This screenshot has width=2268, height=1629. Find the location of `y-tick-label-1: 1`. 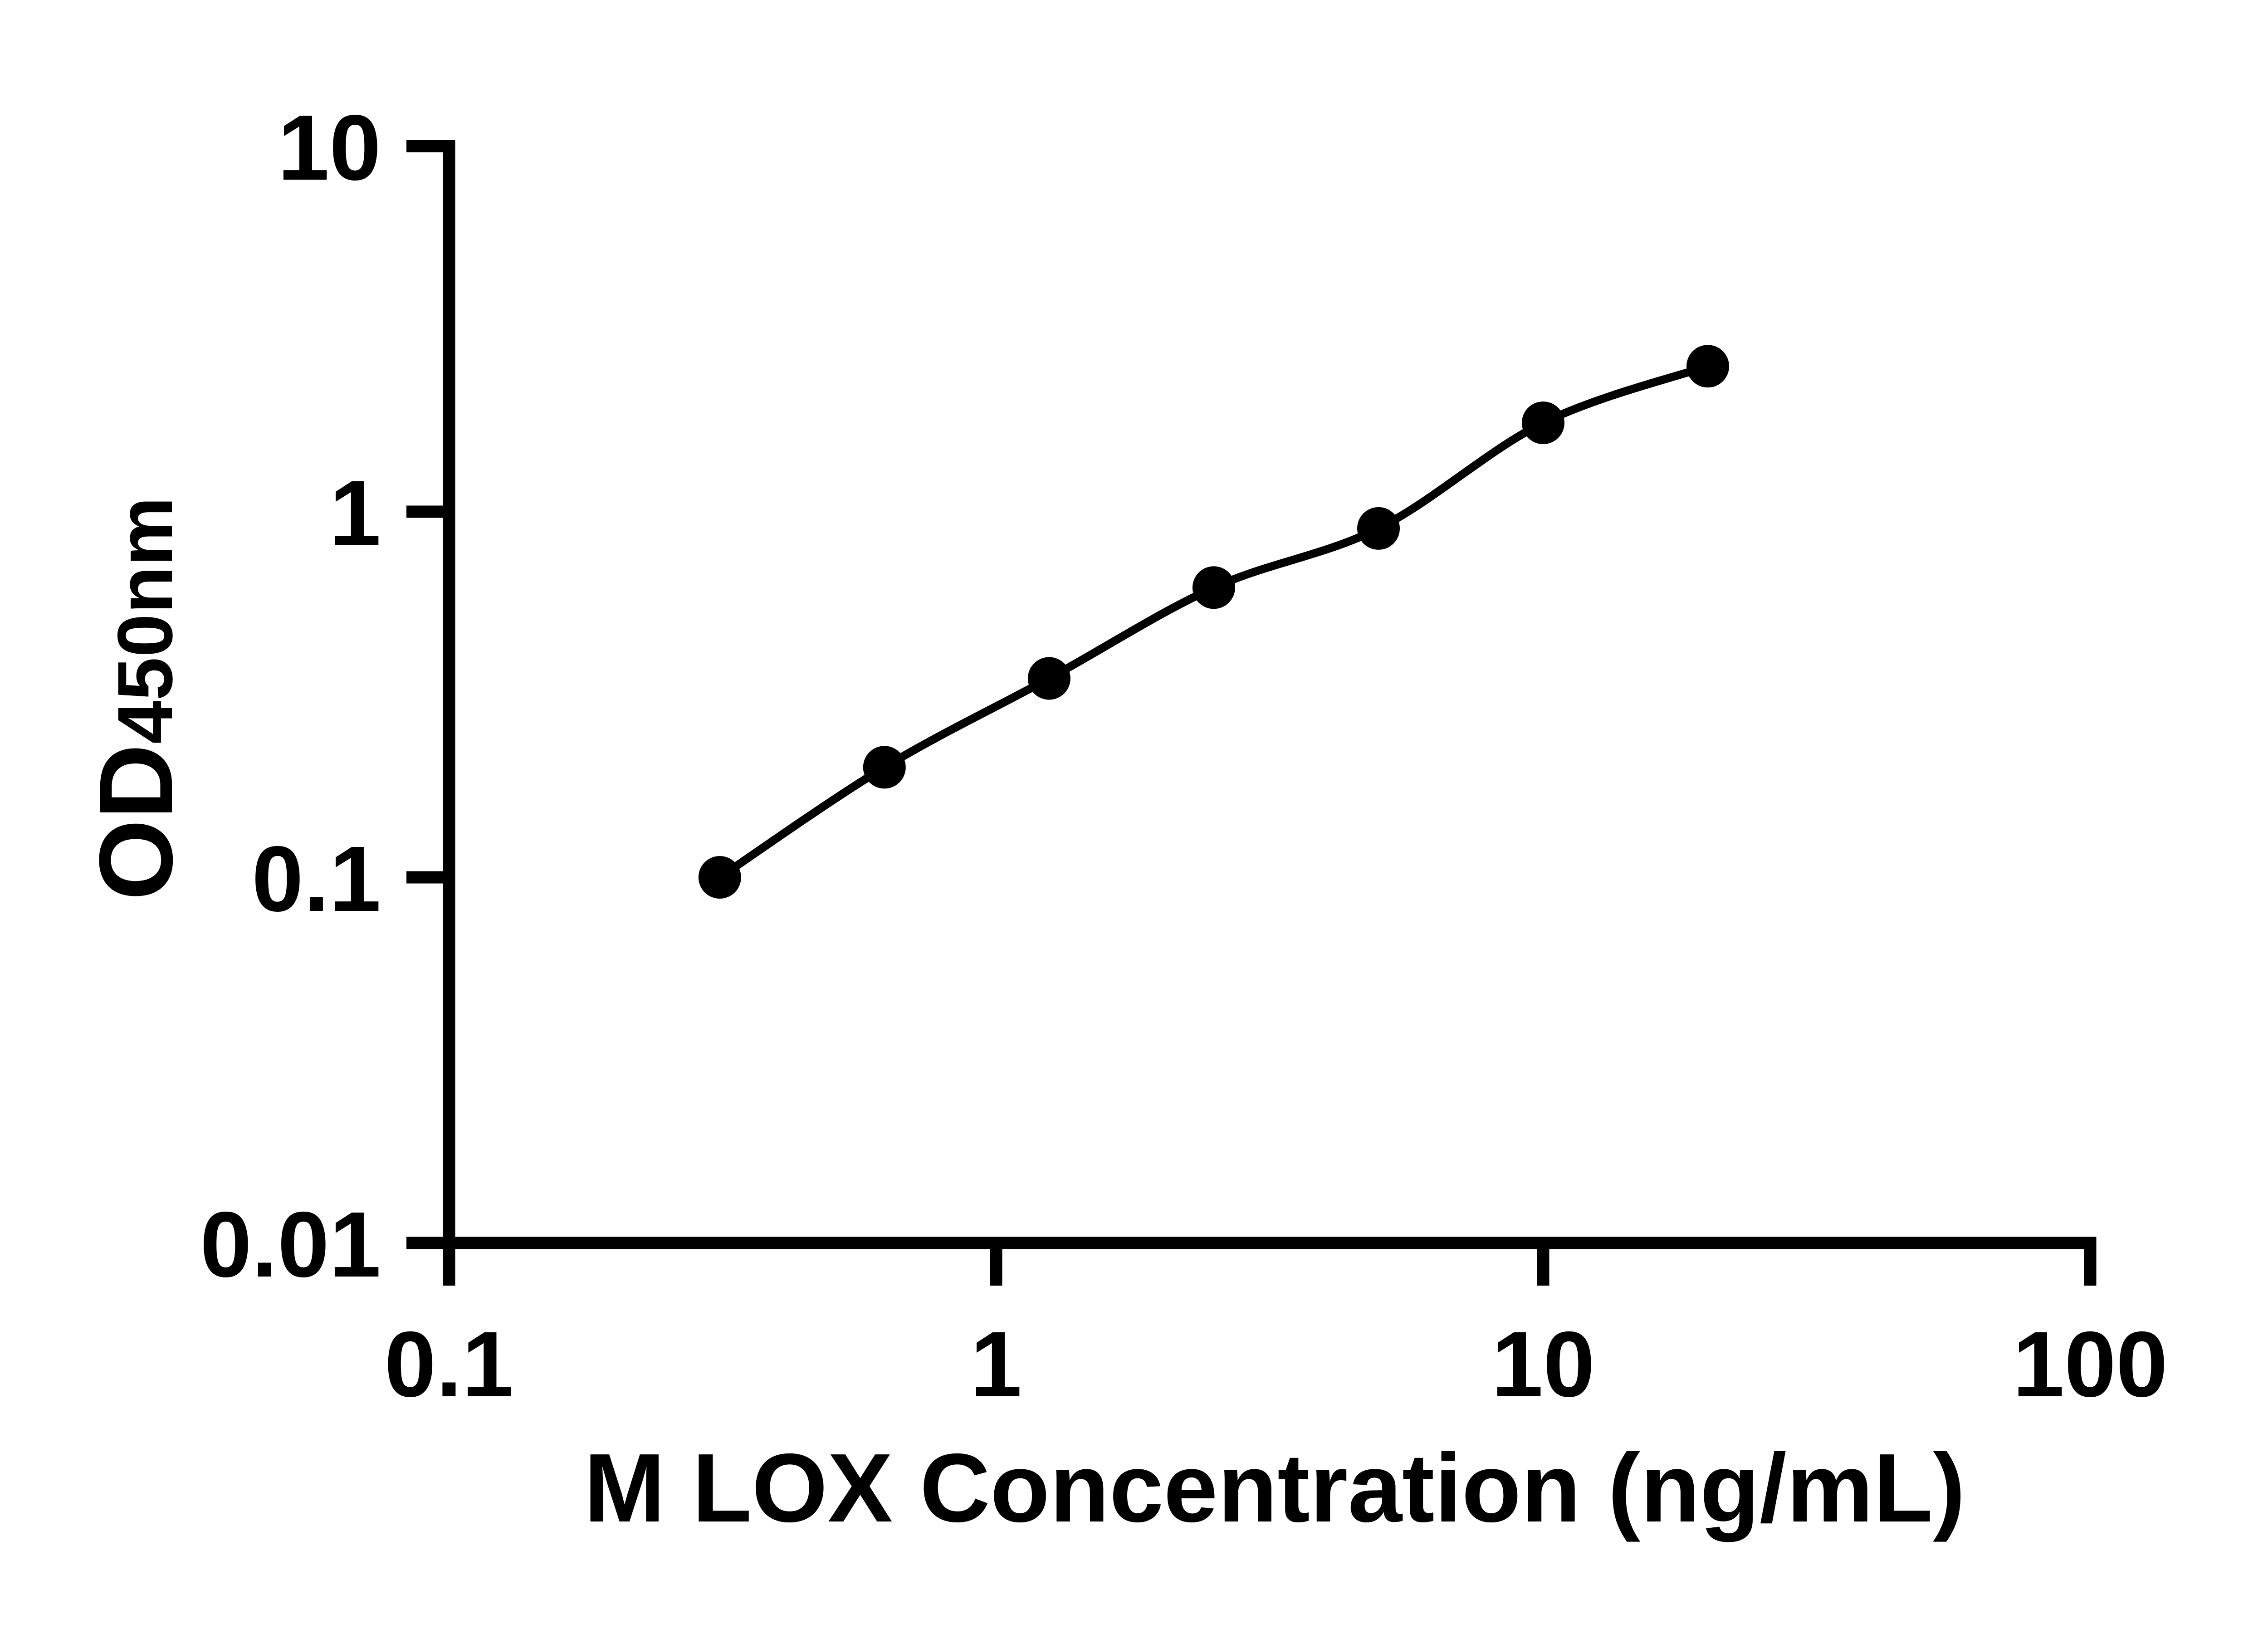

y-tick-label-1: 1 is located at coordinates (355, 513).